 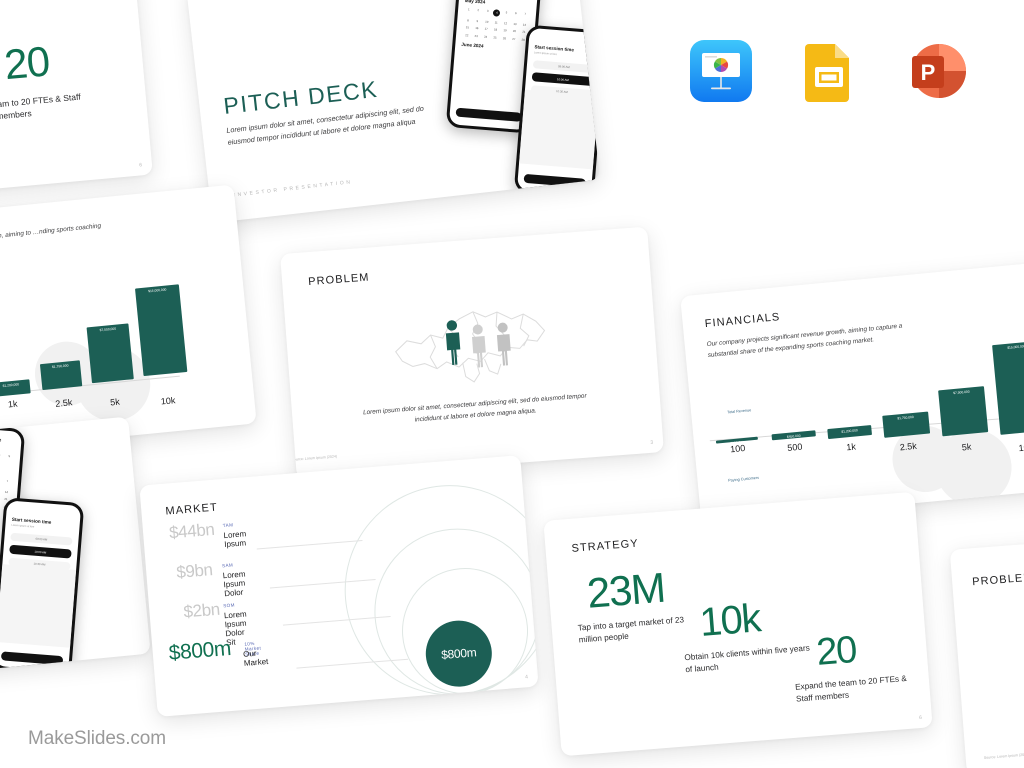 What do you see at coordinates (235, 539) in the screenshot?
I see `market-label: Lorem Ipsum` at bounding box center [235, 539].